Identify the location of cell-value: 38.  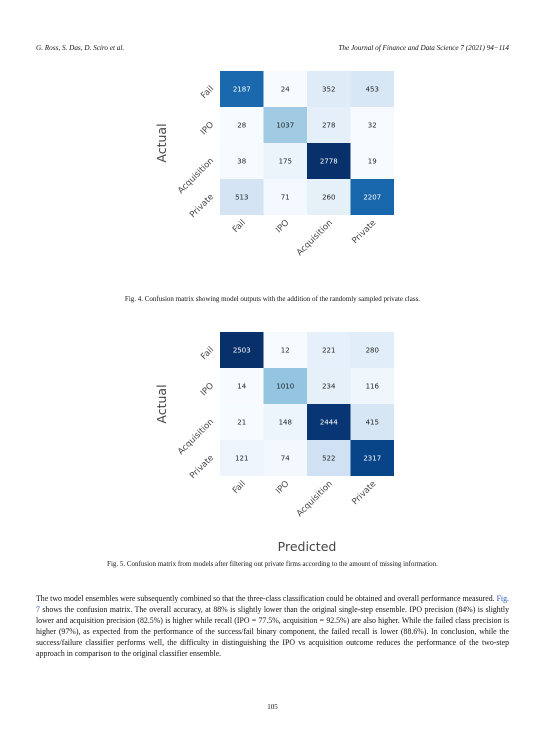
(241, 162).